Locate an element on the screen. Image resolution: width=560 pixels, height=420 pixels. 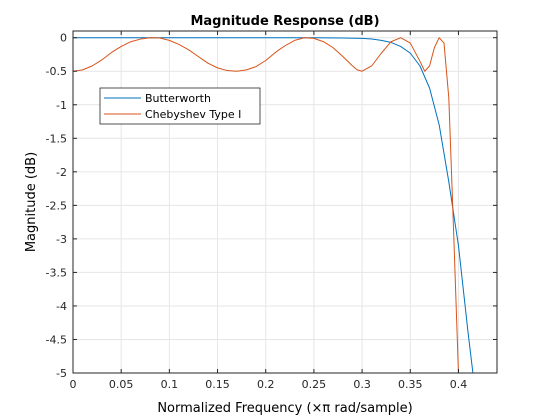
y-tick-label: -2.5 is located at coordinates (56, 205).